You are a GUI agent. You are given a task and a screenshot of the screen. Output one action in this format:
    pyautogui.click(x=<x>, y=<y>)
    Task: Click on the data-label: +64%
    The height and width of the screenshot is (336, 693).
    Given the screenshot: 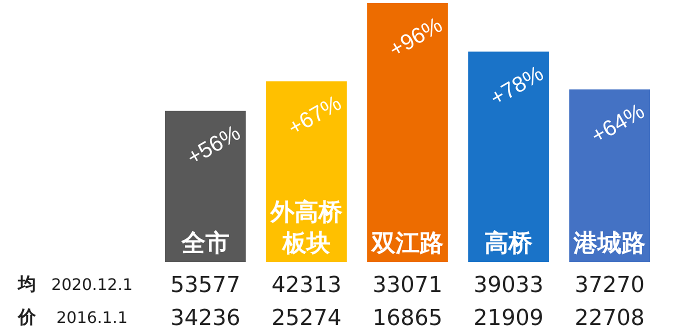 What is the action you would take?
    pyautogui.click(x=617, y=123)
    